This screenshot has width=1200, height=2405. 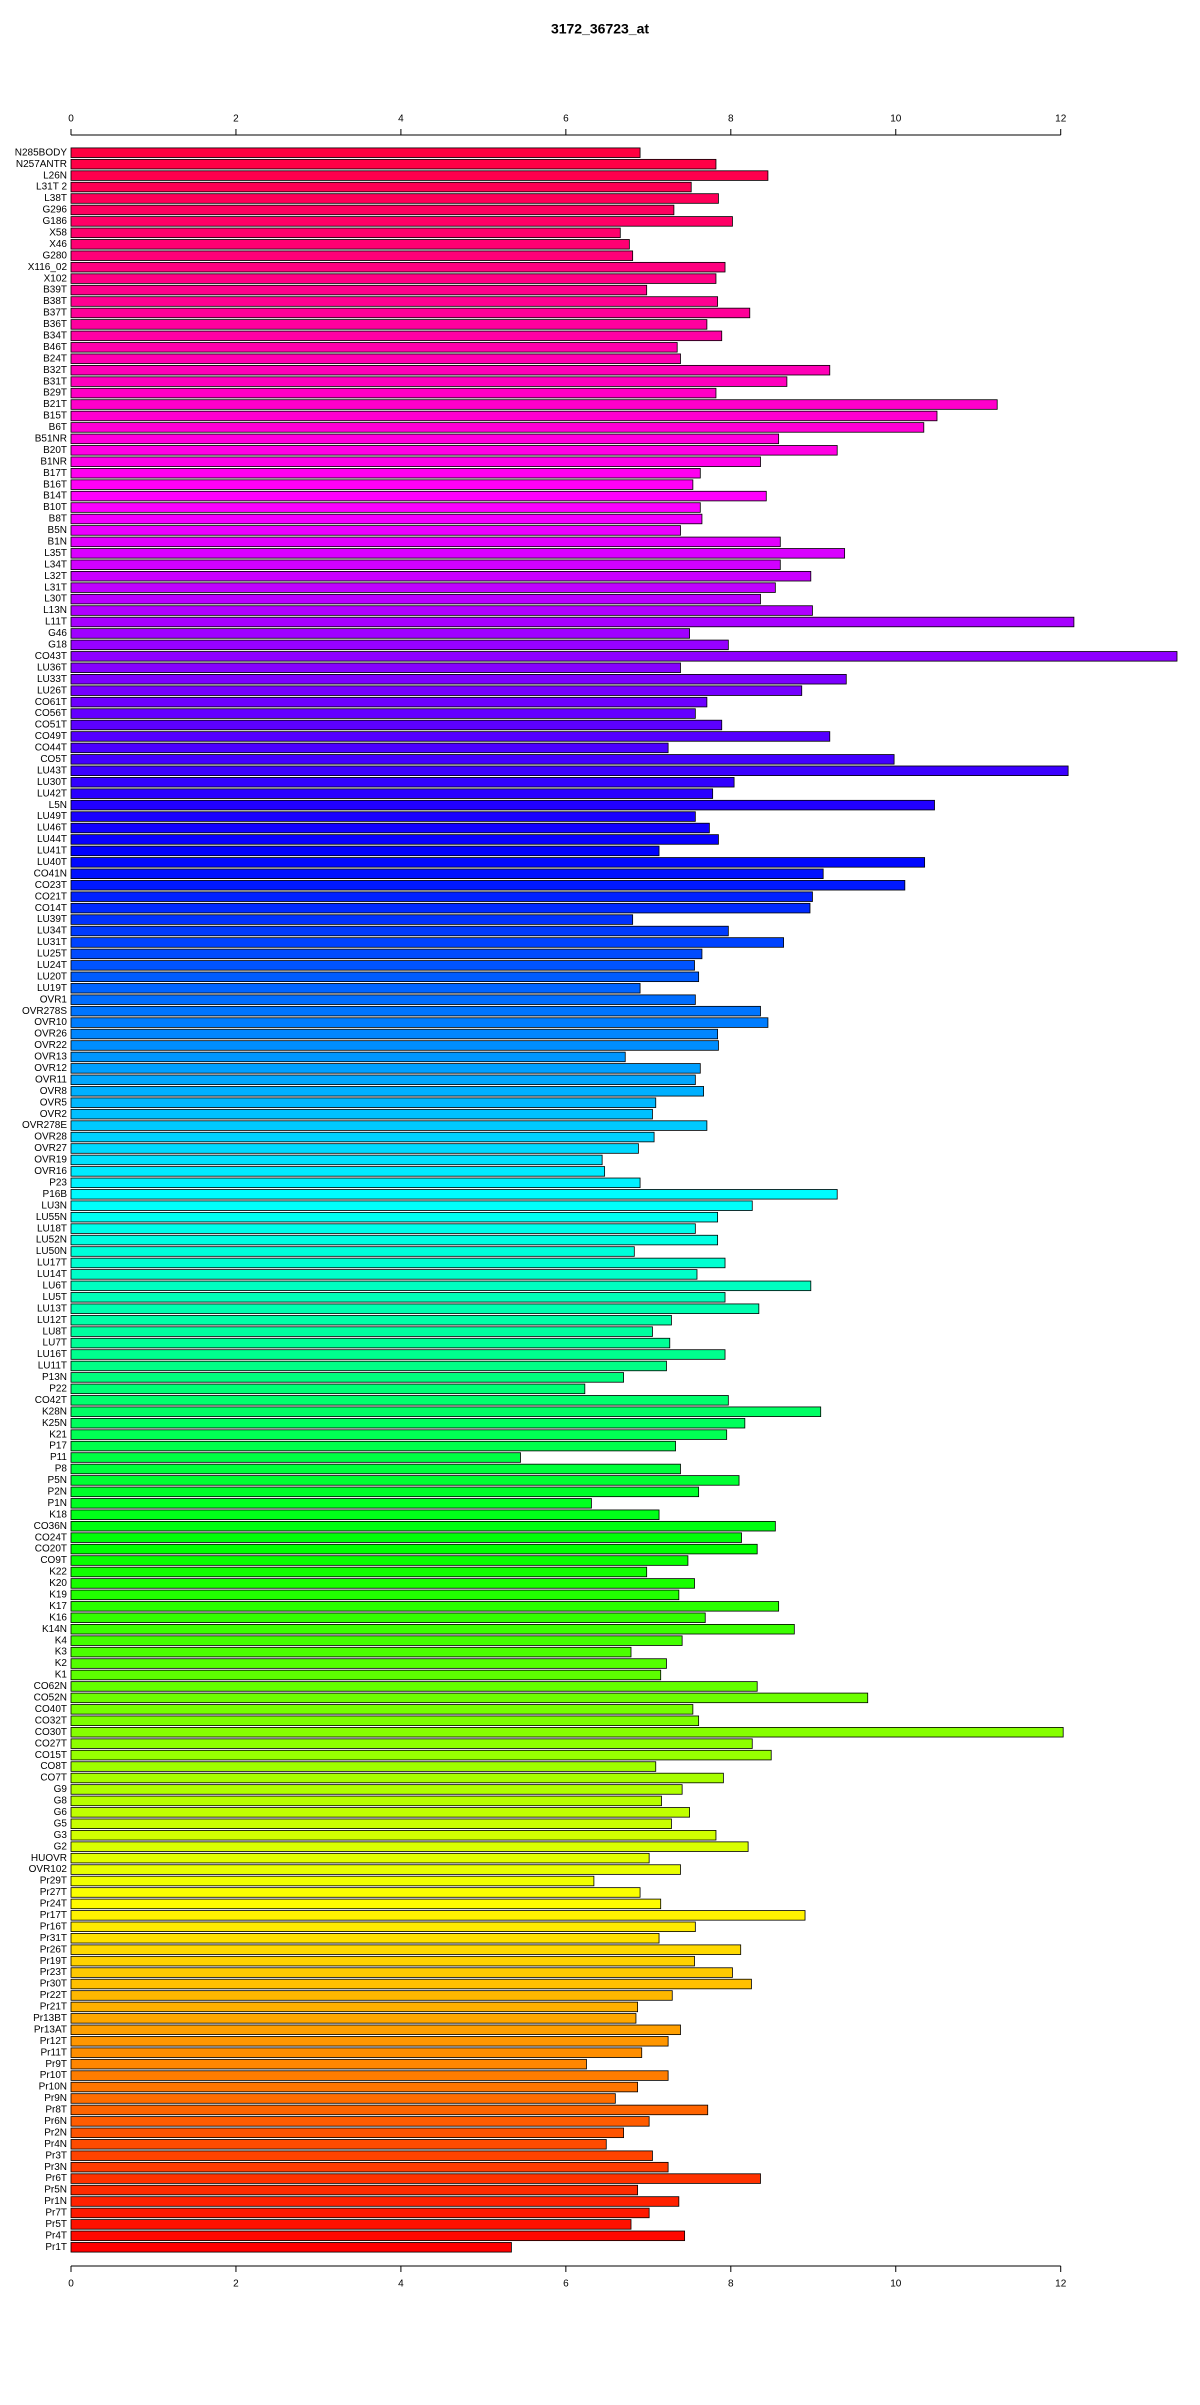 I want to click on y-tick-label: P2N, so click(x=57, y=1492).